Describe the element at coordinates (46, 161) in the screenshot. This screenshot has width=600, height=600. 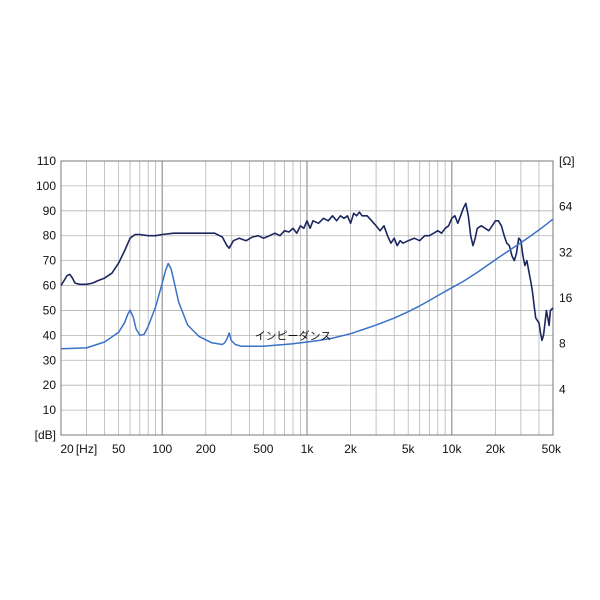
I see `y-left-tick-label: 110` at that location.